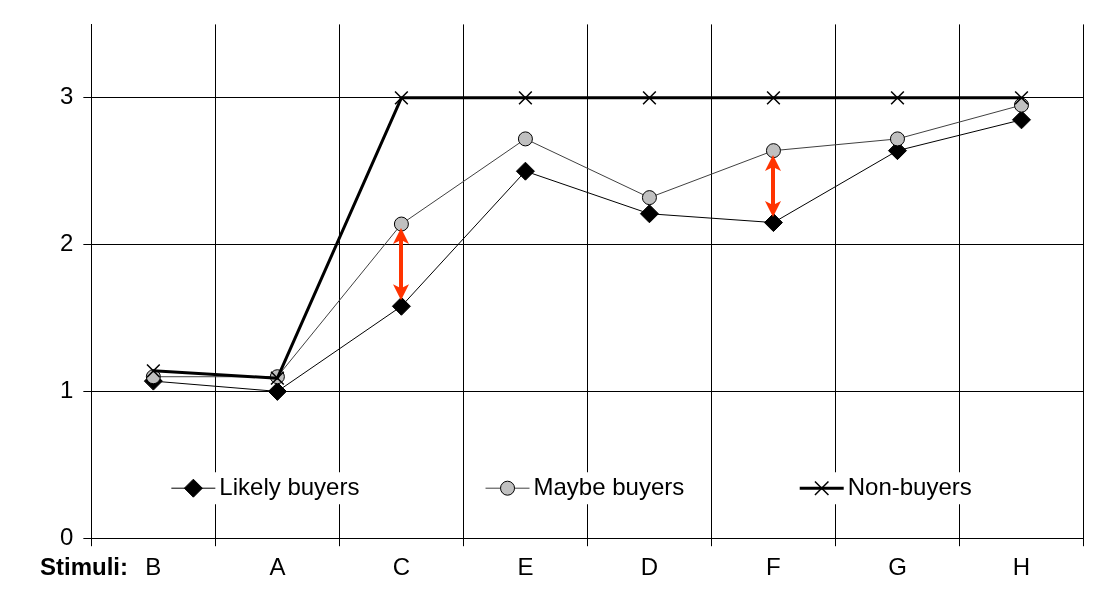 Image resolution: width=1094 pixels, height=599 pixels. I want to click on y-tick-label: 0, so click(66, 536).